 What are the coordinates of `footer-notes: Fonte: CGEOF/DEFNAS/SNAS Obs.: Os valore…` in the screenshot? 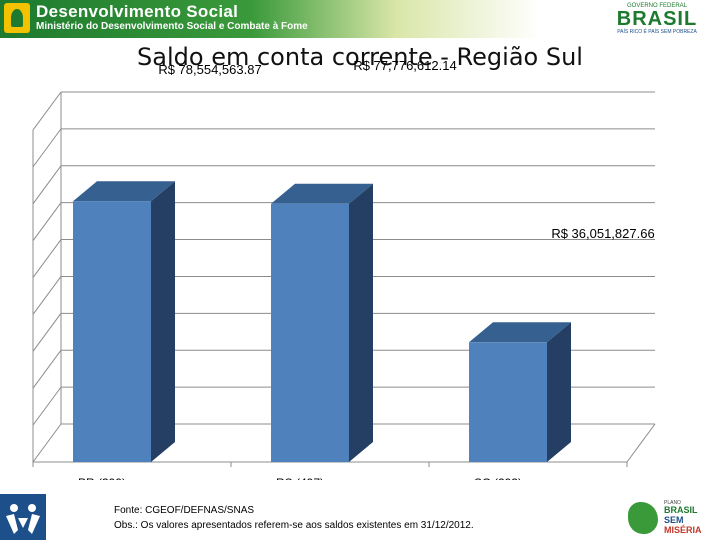 It's located at (294, 518).